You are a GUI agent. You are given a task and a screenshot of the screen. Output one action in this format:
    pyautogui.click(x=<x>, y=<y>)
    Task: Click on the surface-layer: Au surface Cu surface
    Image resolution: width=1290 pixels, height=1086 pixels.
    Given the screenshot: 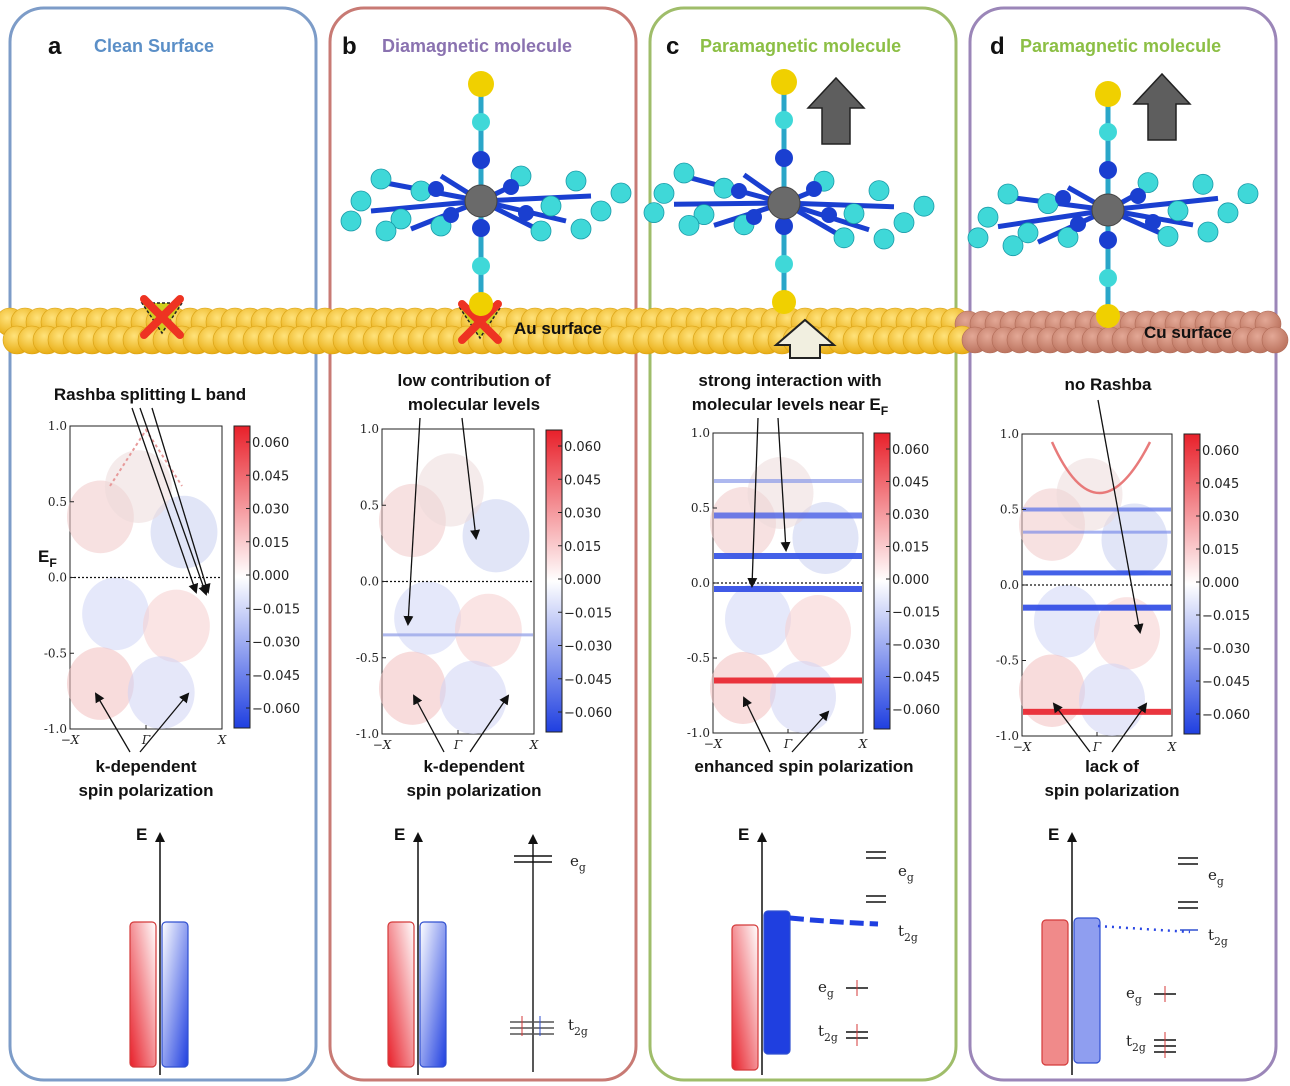 What is the action you would take?
    pyautogui.click(x=644, y=327)
    